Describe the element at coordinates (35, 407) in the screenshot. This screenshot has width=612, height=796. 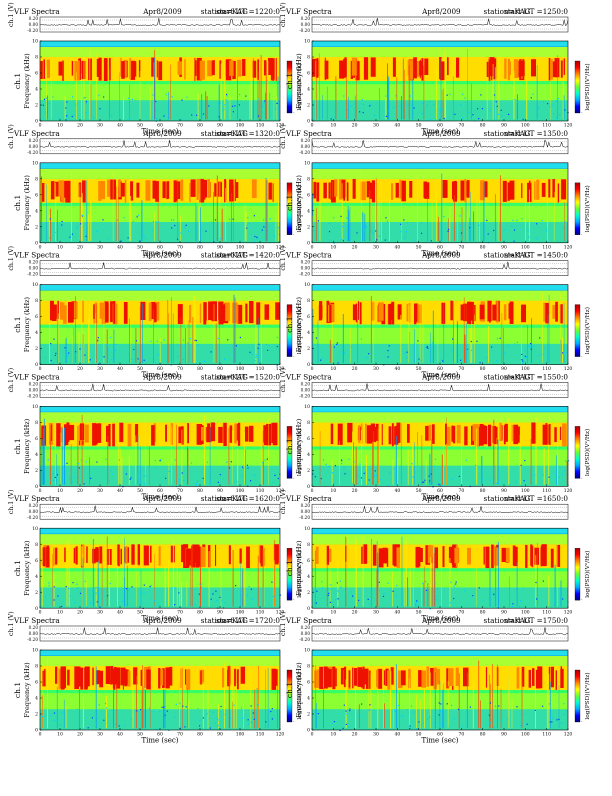
I see `y-tick-label: 10` at that location.